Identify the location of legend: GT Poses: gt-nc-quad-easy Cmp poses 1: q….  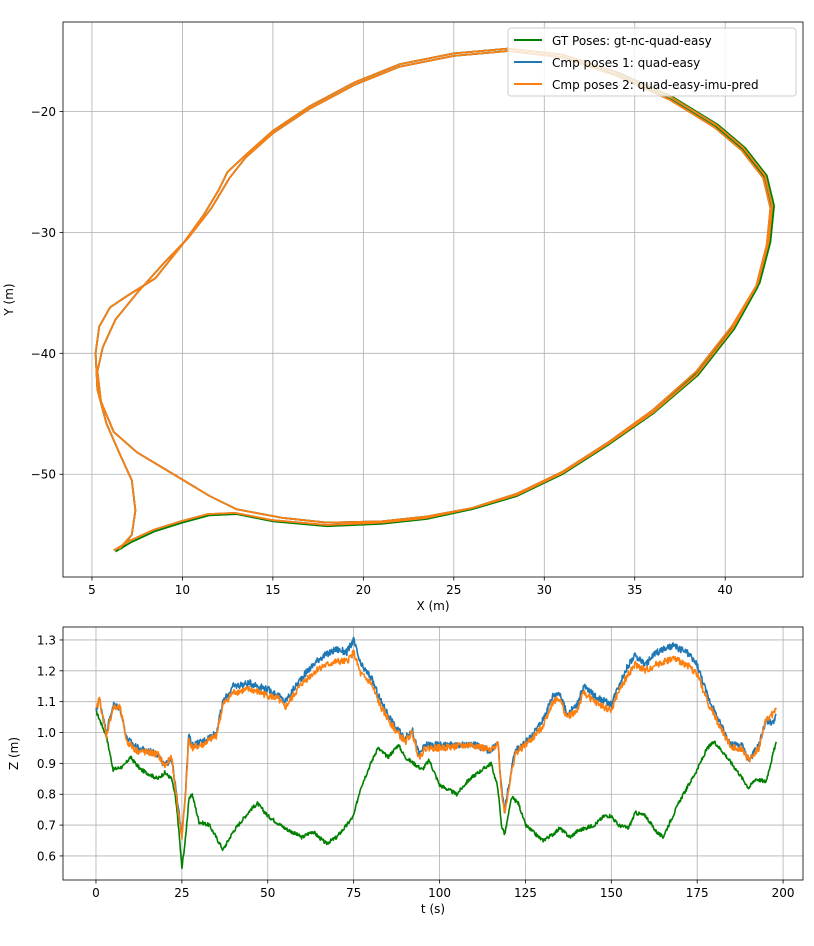
(652, 62).